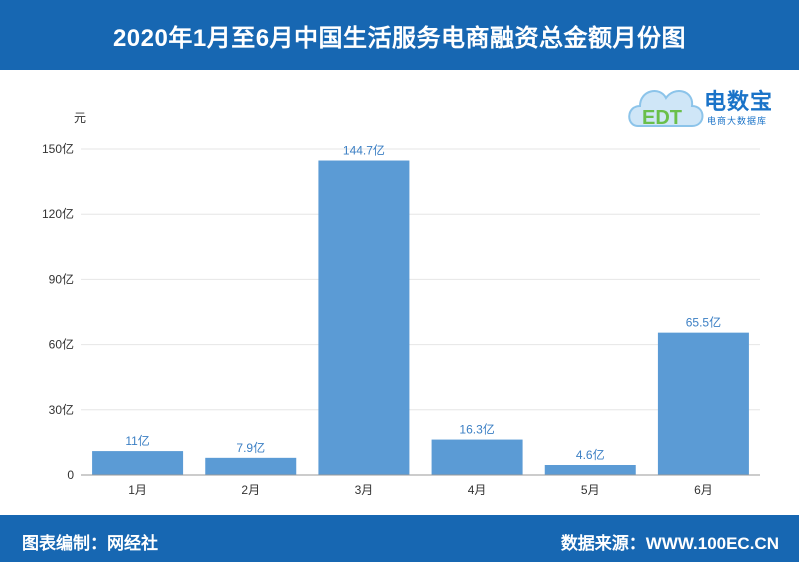  What do you see at coordinates (703, 403) in the screenshot?
I see `bar-6月` at bounding box center [703, 403].